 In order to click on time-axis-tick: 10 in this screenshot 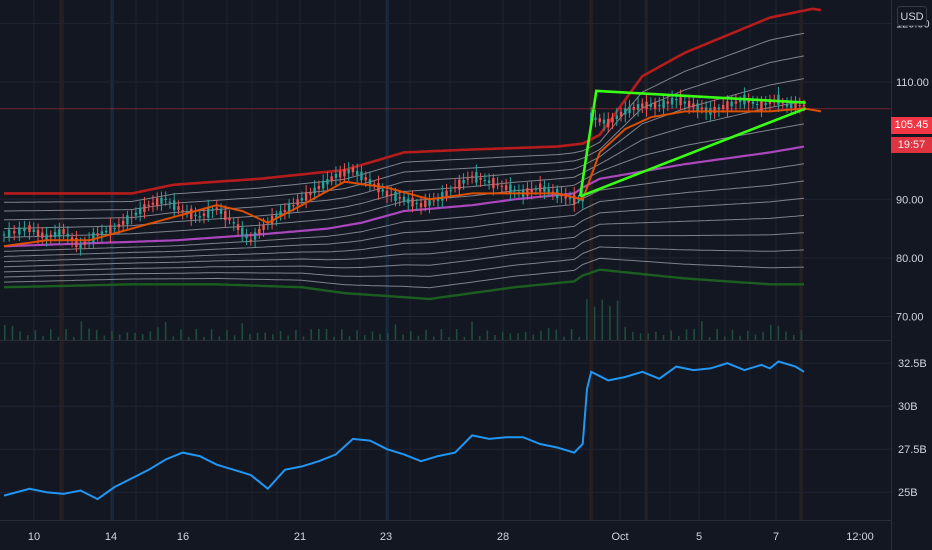, I will do `click(34, 537)`.